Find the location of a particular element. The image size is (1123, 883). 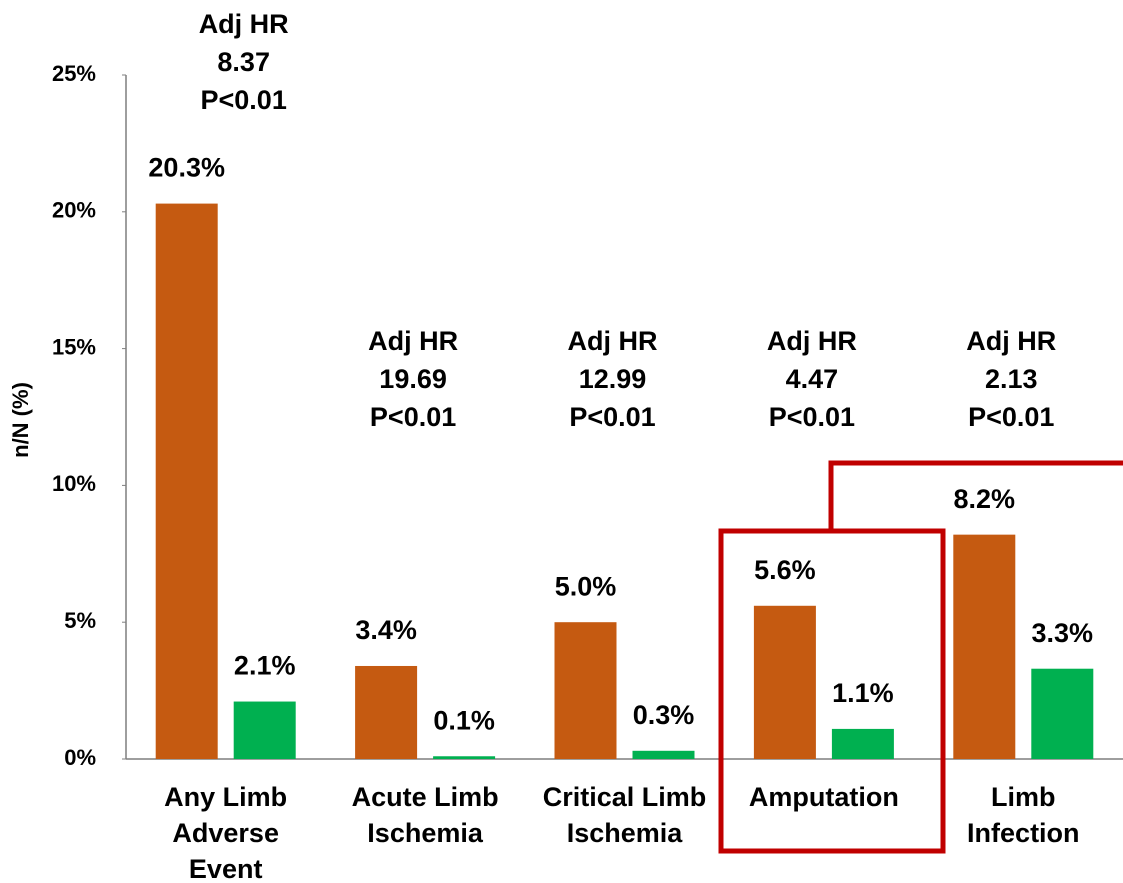

x-tick-label: Any Limb Adverse Event is located at coordinates (226, 832).